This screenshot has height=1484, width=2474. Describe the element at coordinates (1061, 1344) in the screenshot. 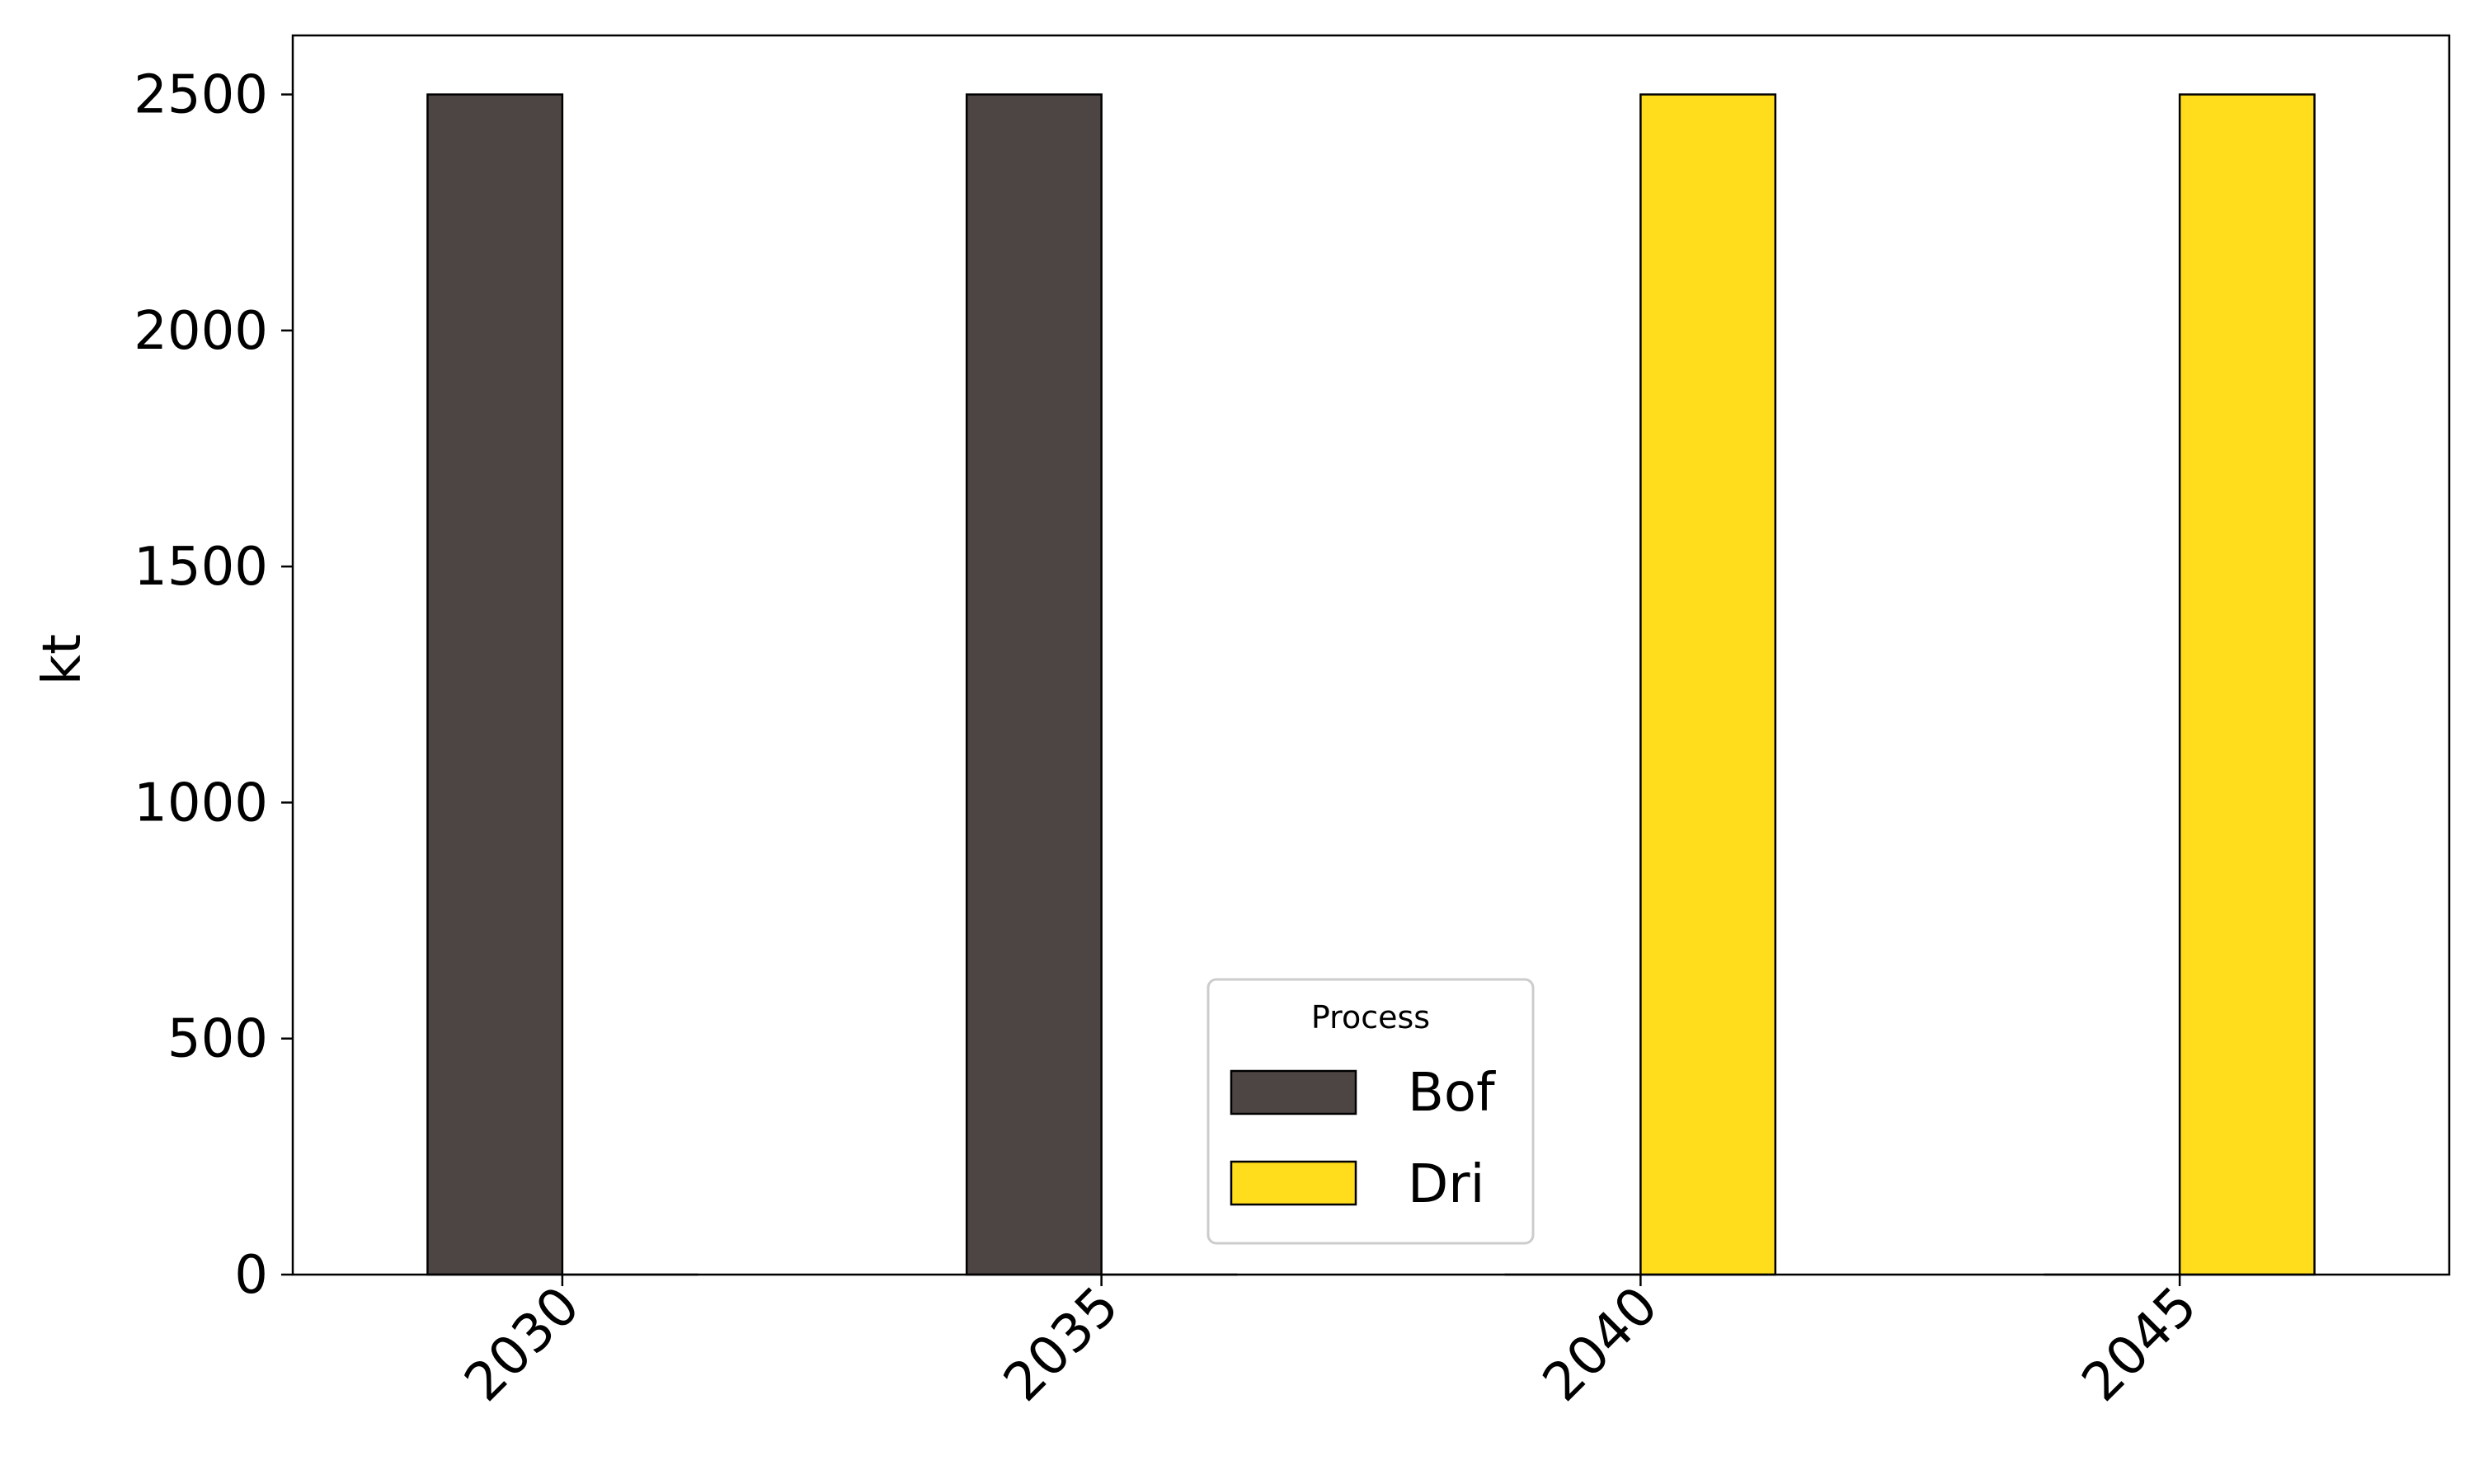

I see `x-tick-label: 2035` at that location.